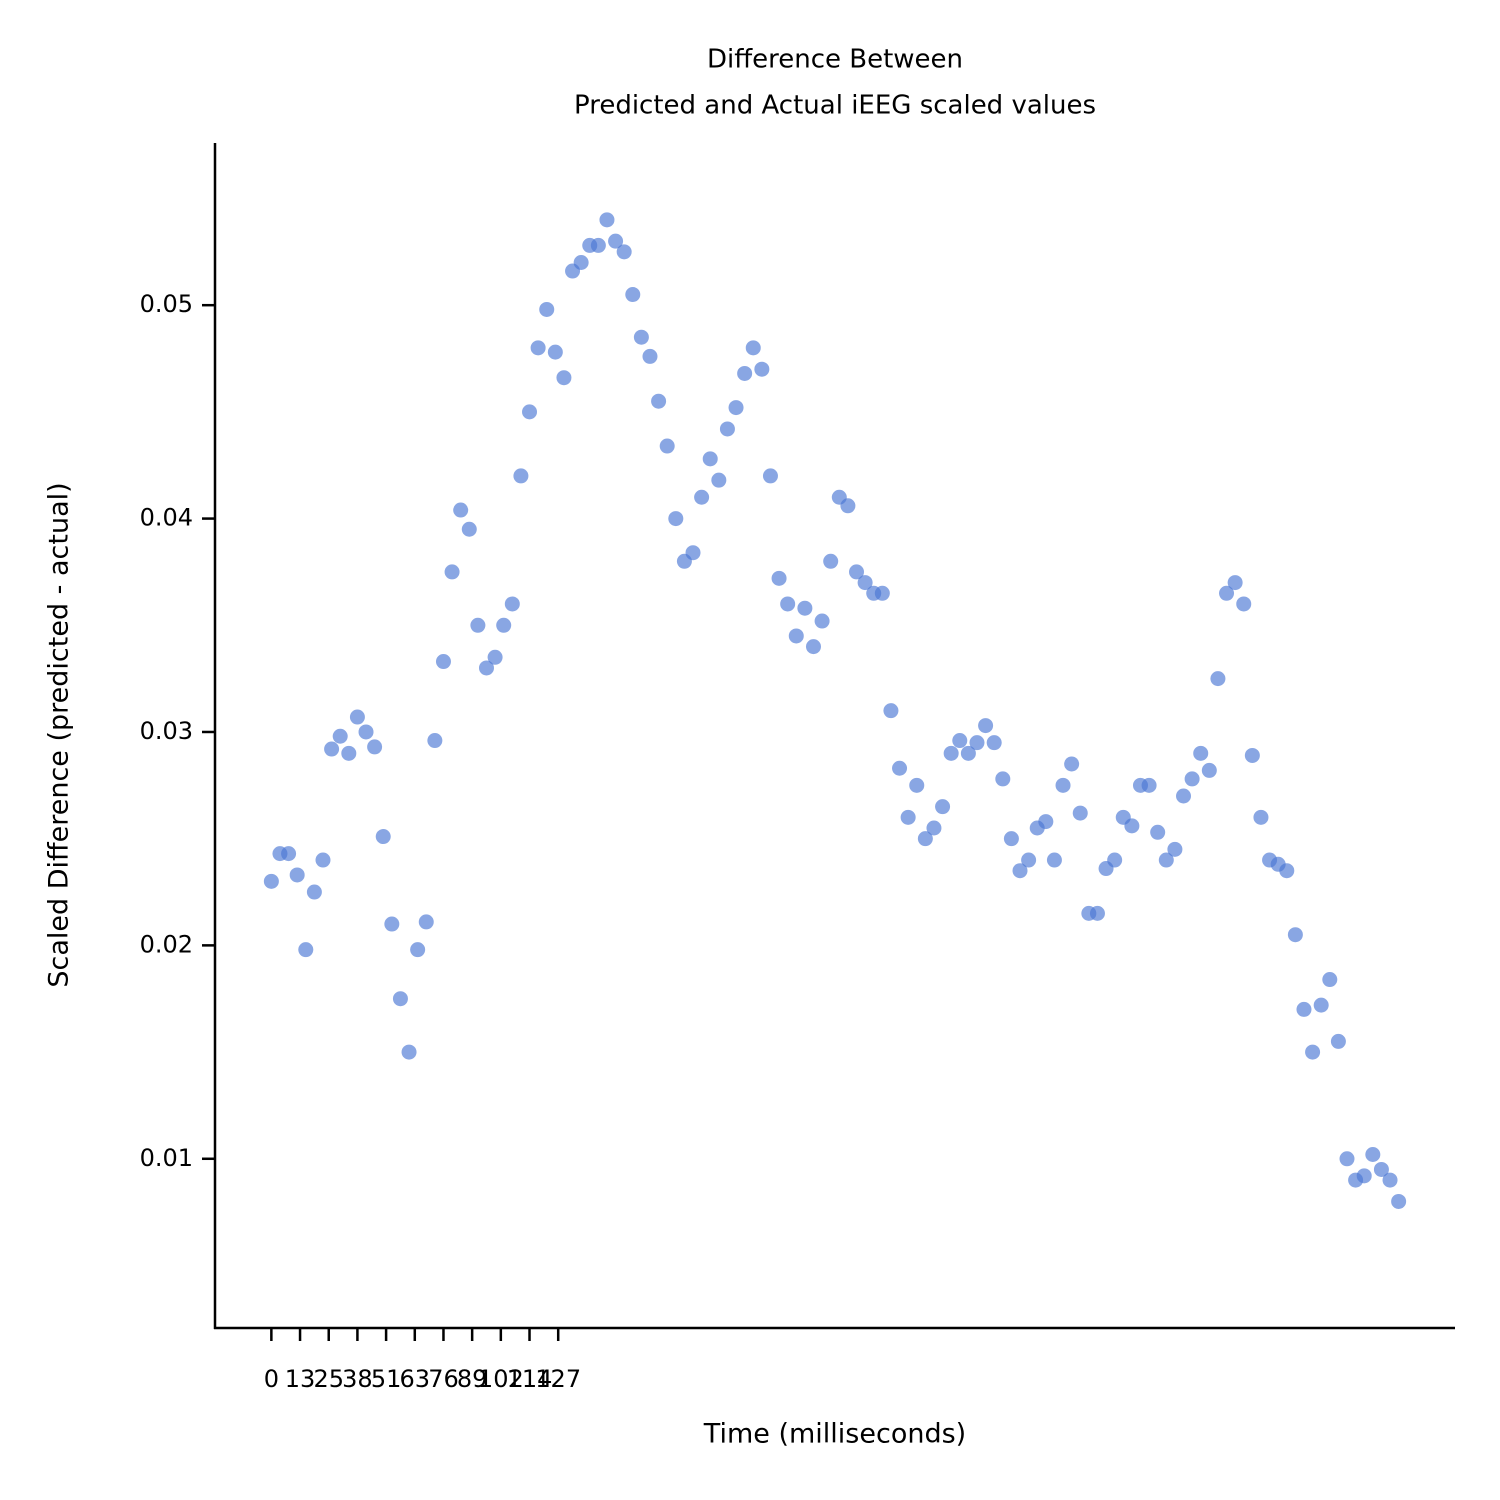  What do you see at coordinates (328, 1379) in the screenshot?
I see `x-tick-label: 25` at bounding box center [328, 1379].